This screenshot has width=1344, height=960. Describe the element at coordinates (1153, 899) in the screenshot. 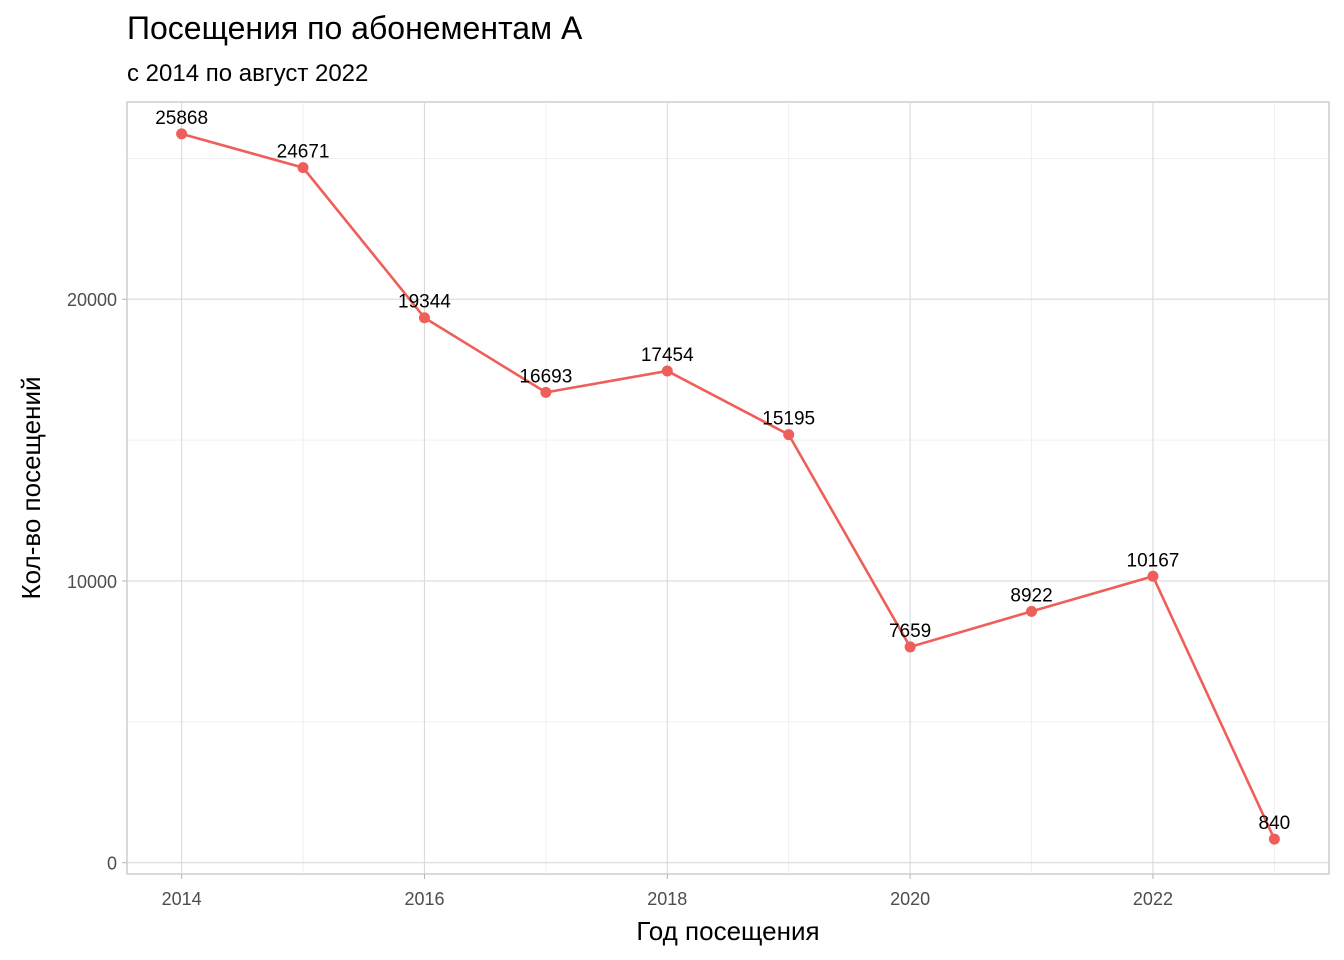

I see `x-tick-label: 2022` at that location.